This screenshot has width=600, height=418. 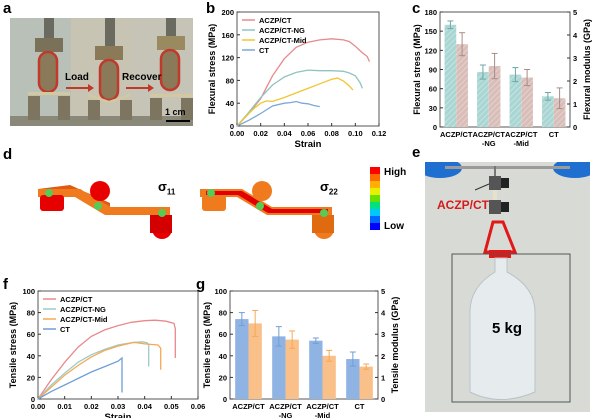 What do you see at coordinates (207, 345) in the screenshot?
I see `y-axis-label: Tensile stress (MPa)` at bounding box center [207, 345].